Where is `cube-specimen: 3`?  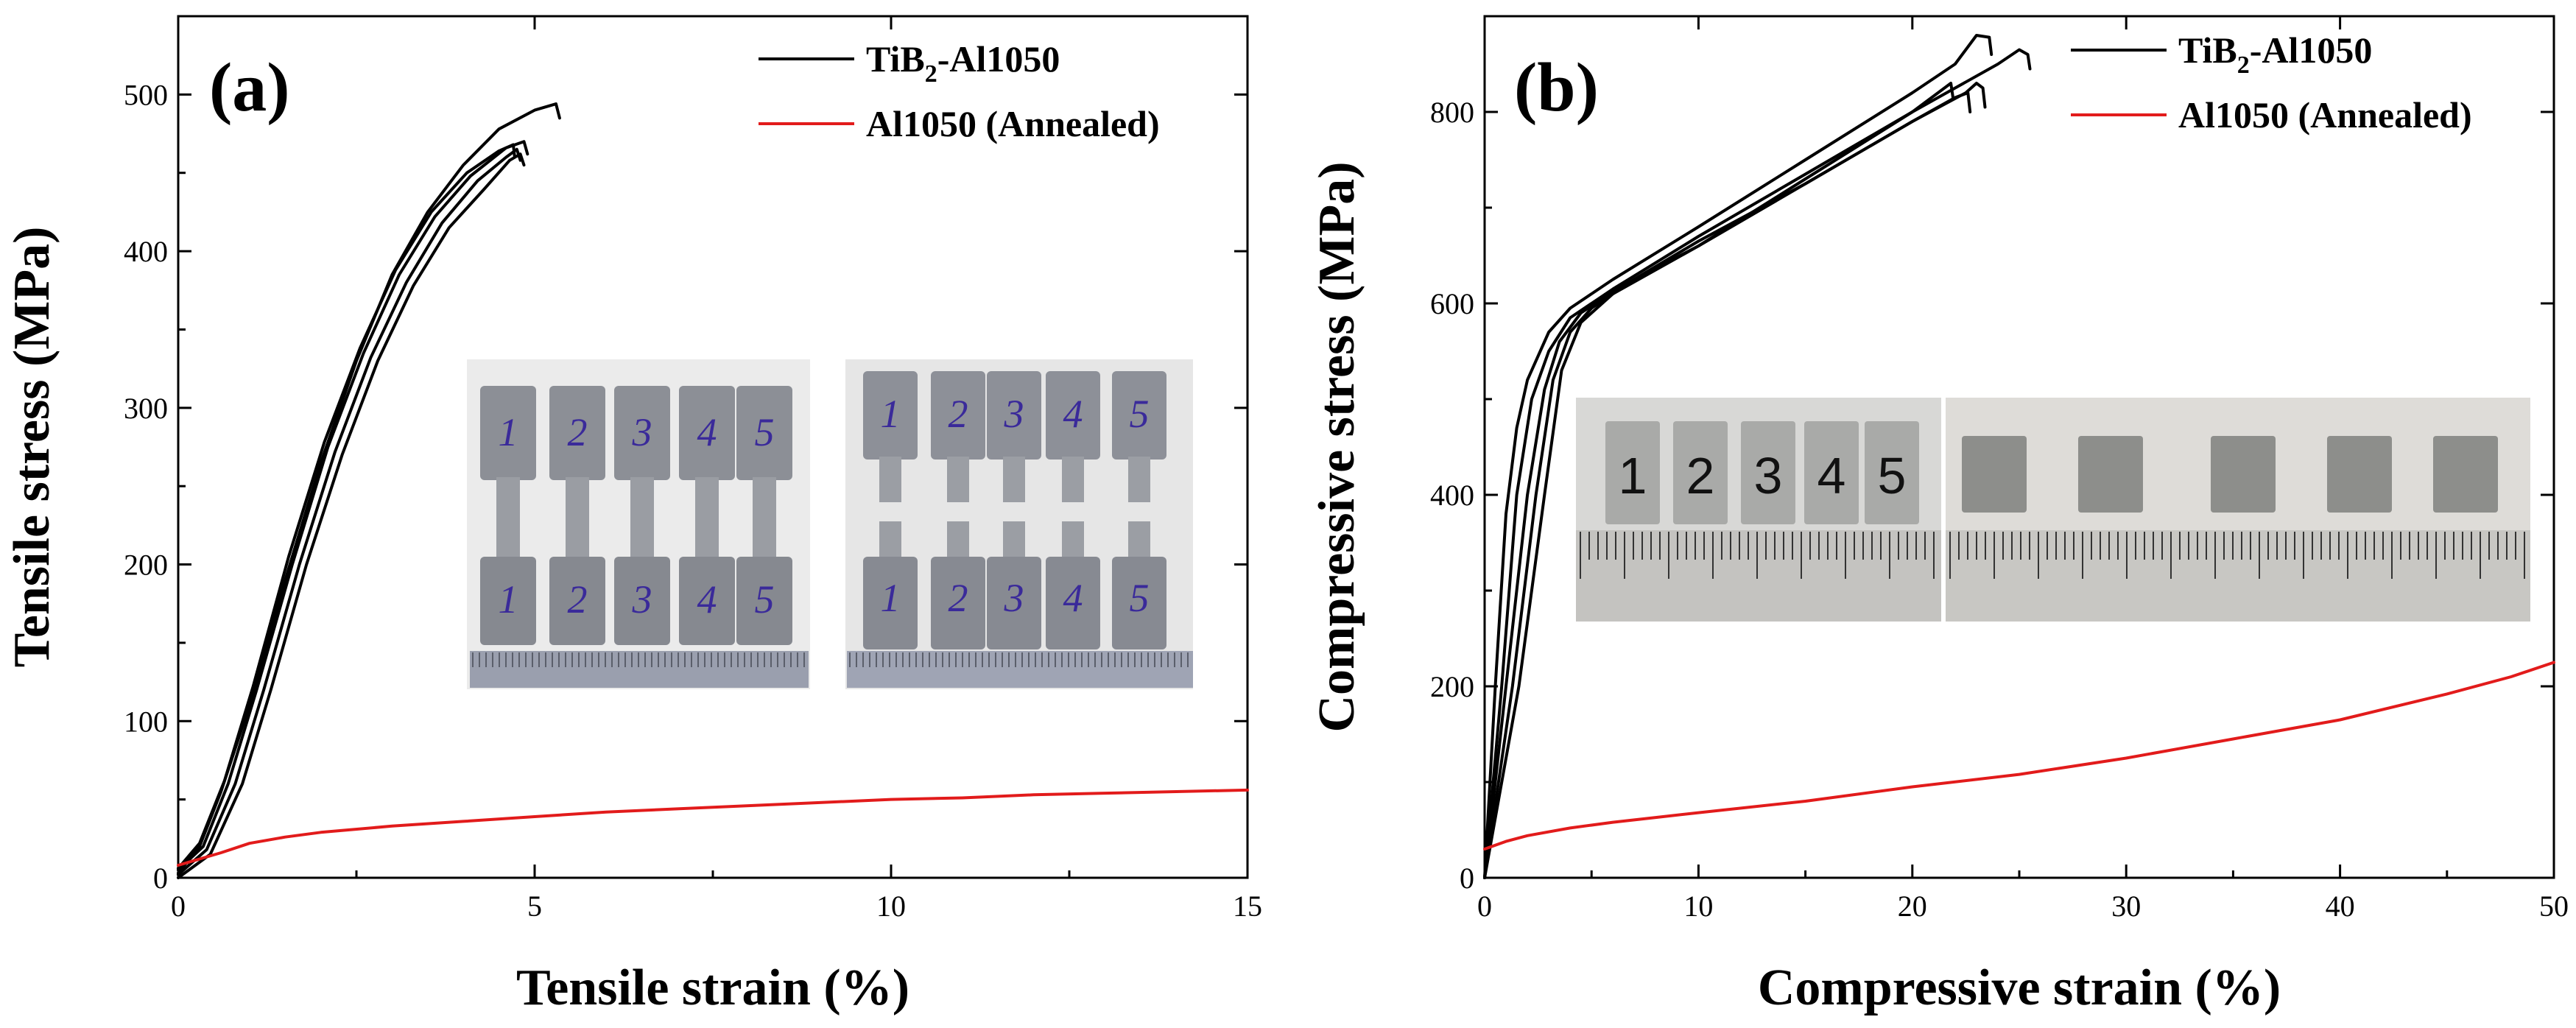 cube-specimen: 3 is located at coordinates (1768, 472).